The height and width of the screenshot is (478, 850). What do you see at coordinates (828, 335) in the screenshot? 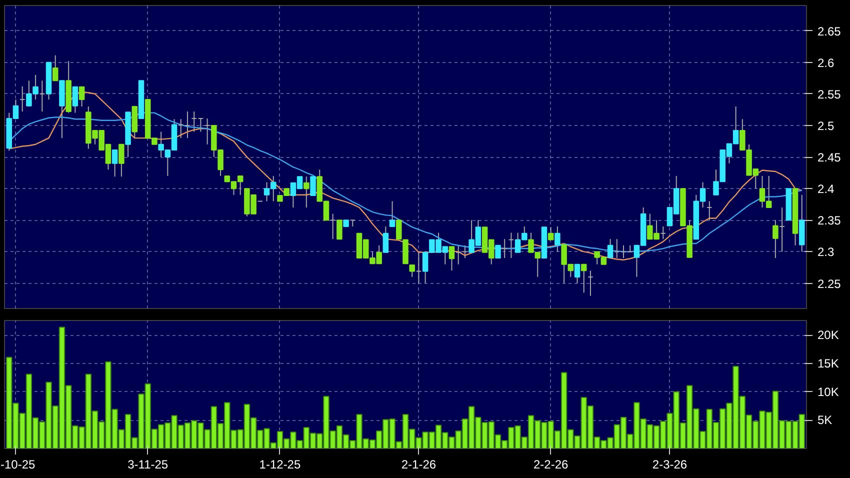
I see `y-tick-label: 20K` at bounding box center [828, 335].